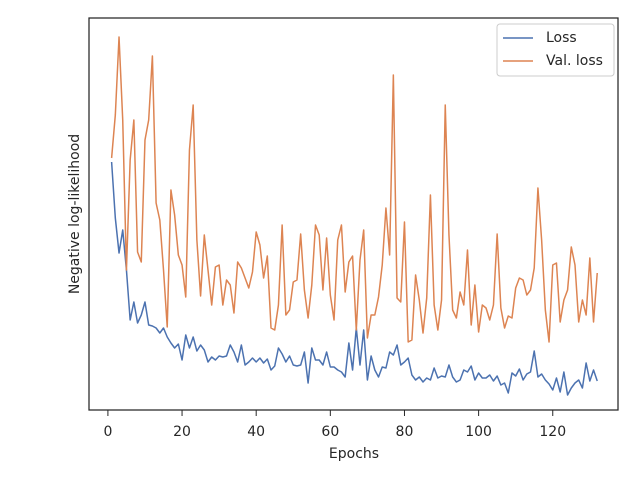 The width and height of the screenshot is (640, 480). What do you see at coordinates (561, 38) in the screenshot?
I see `legend-label: Loss` at bounding box center [561, 38].